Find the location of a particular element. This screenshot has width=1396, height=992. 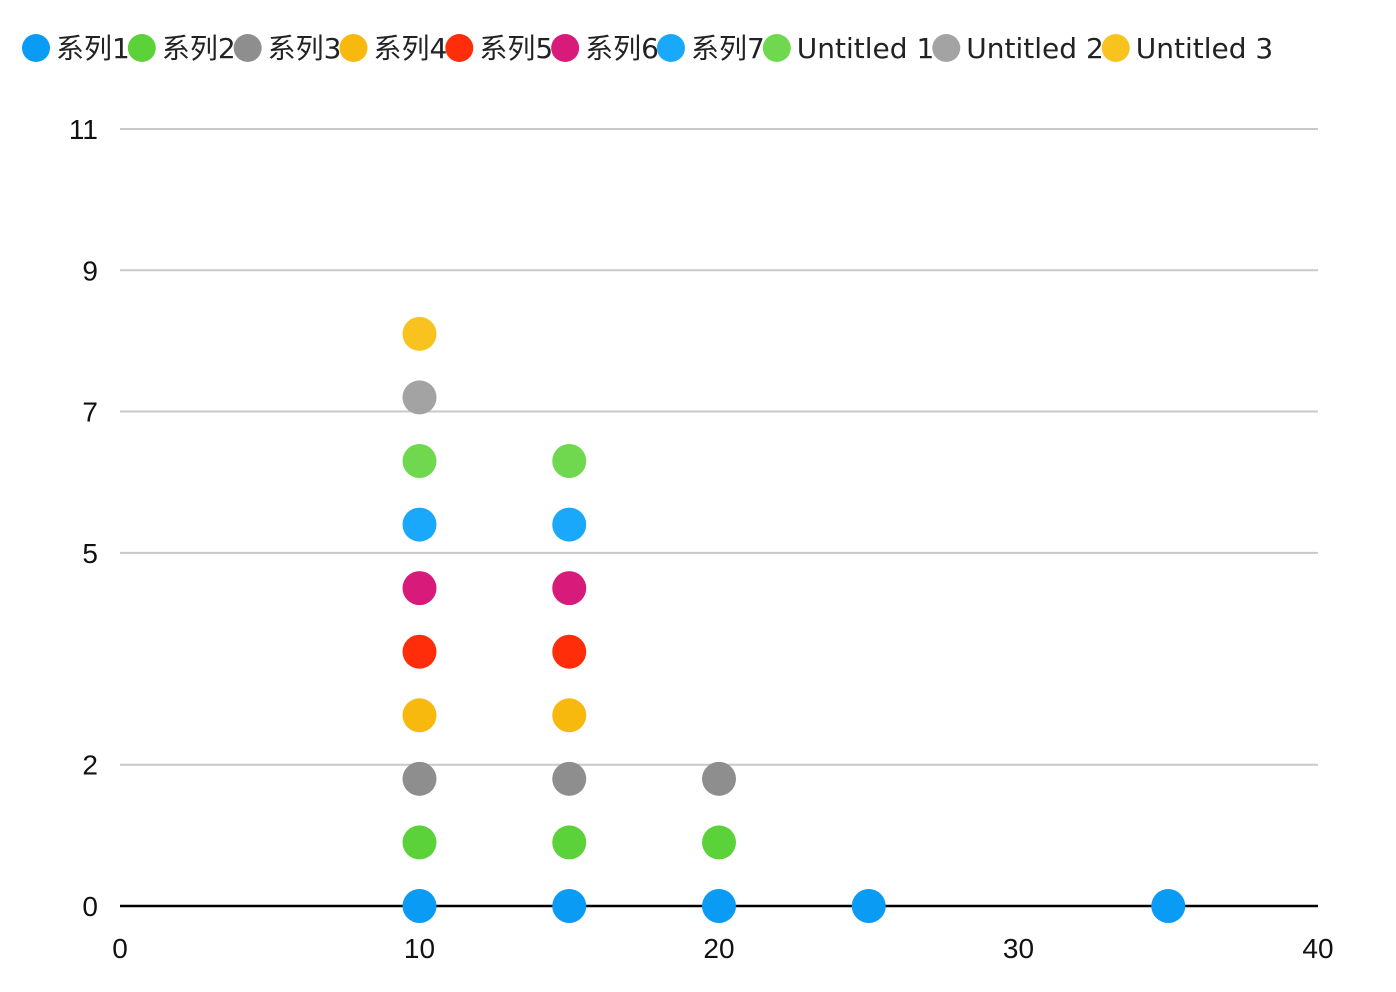

legend-label: 系列7 is located at coordinates (728, 48).